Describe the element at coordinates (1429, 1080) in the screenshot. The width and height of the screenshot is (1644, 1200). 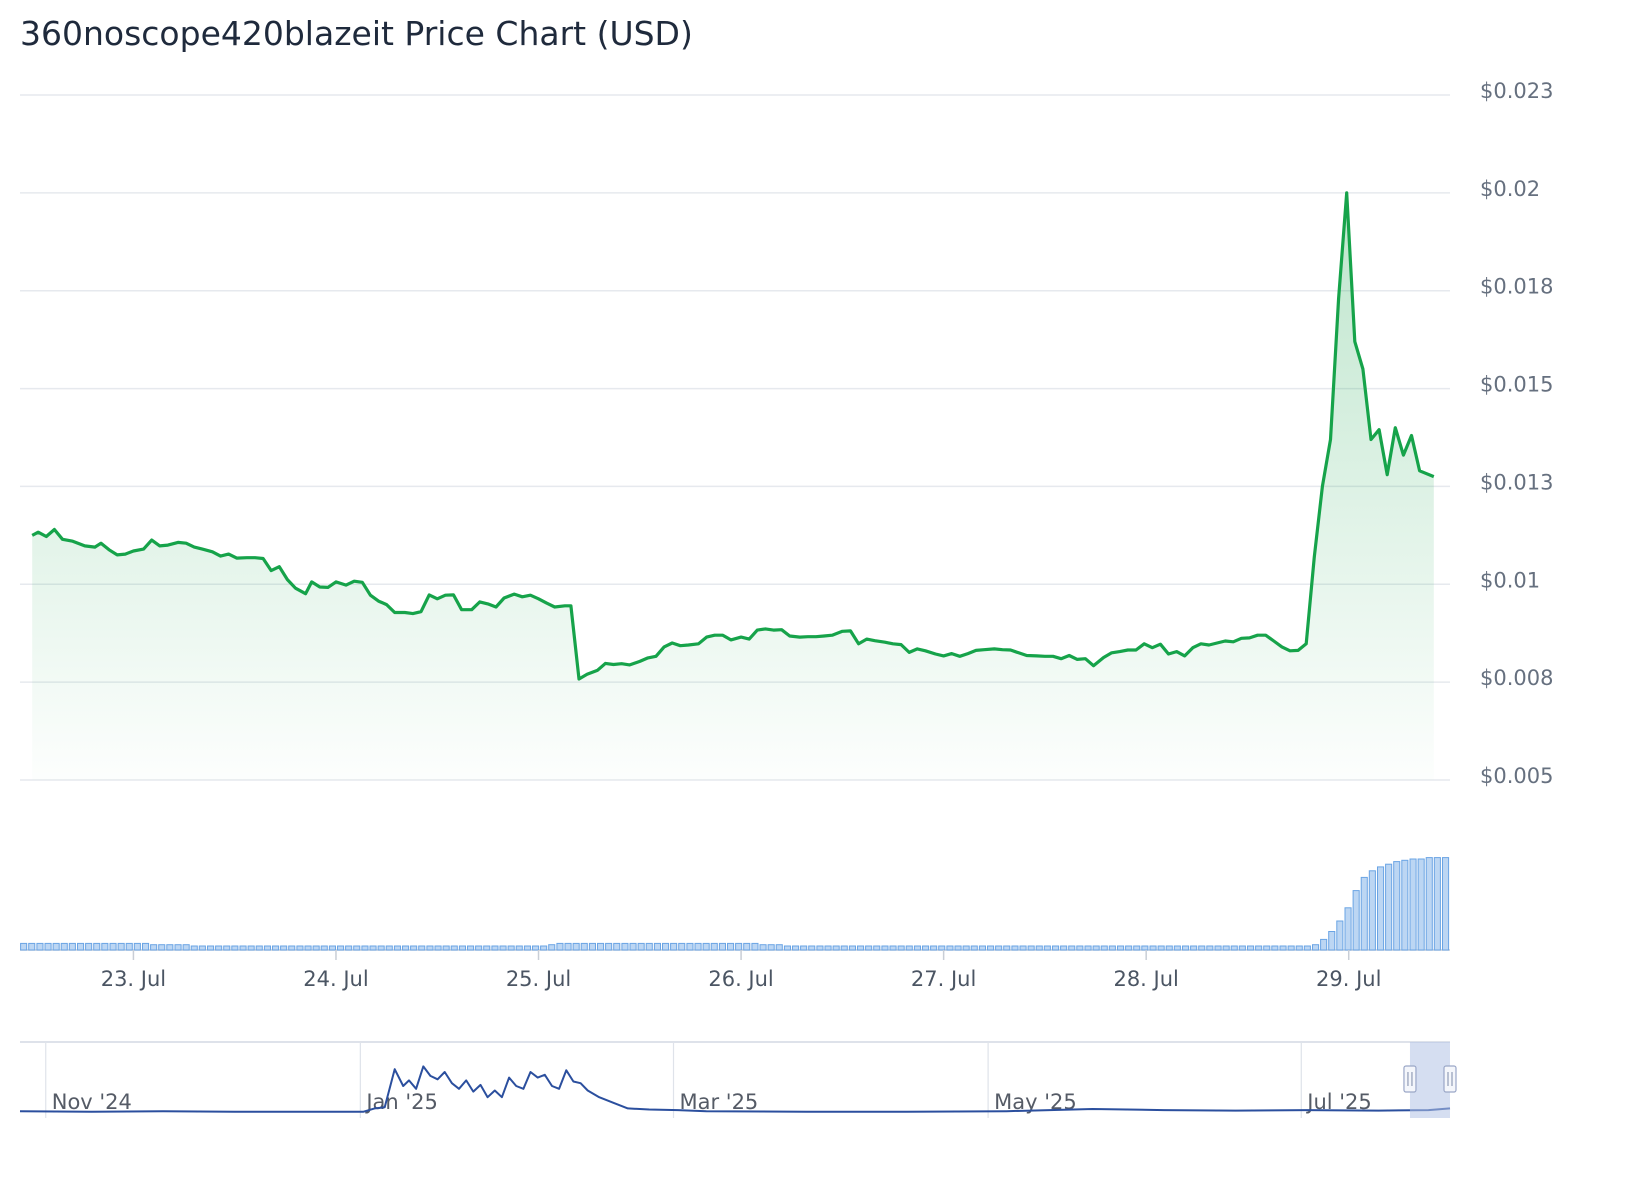
I see `navigator-window` at that location.